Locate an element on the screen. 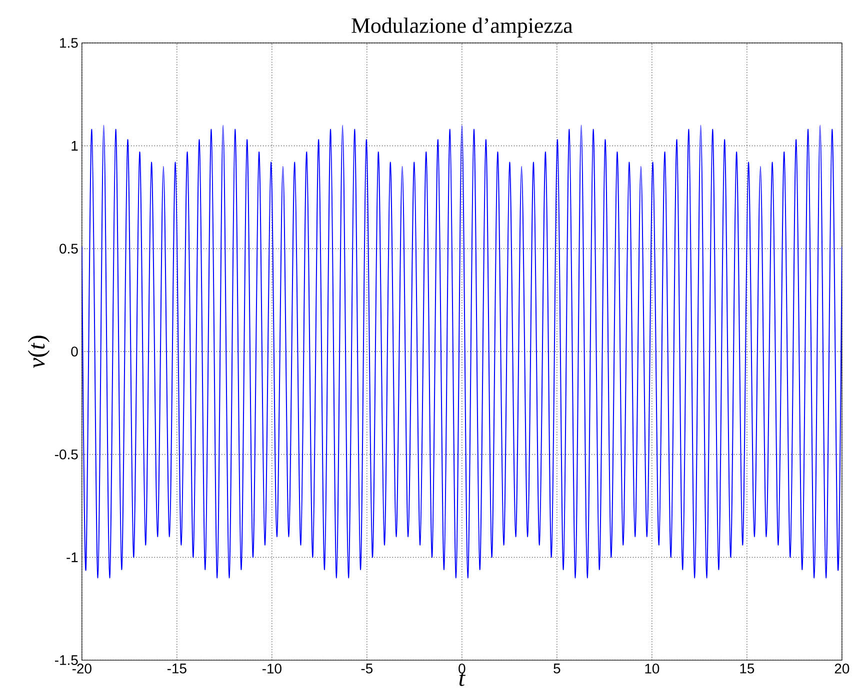 The width and height of the screenshot is (853, 689). y-tick-label: -0.5 is located at coordinates (66, 454).